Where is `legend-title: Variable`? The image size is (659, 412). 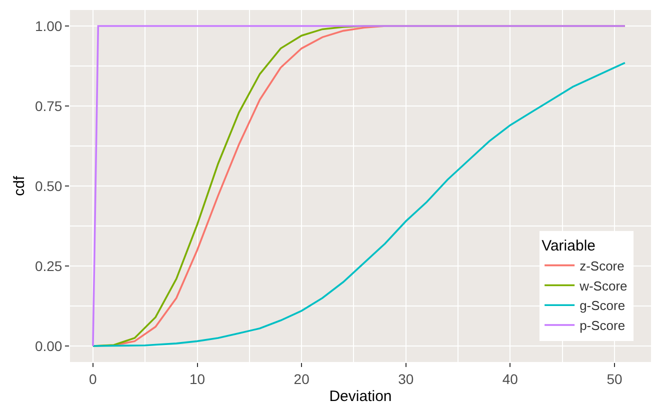 legend-title: Variable is located at coordinates (569, 245).